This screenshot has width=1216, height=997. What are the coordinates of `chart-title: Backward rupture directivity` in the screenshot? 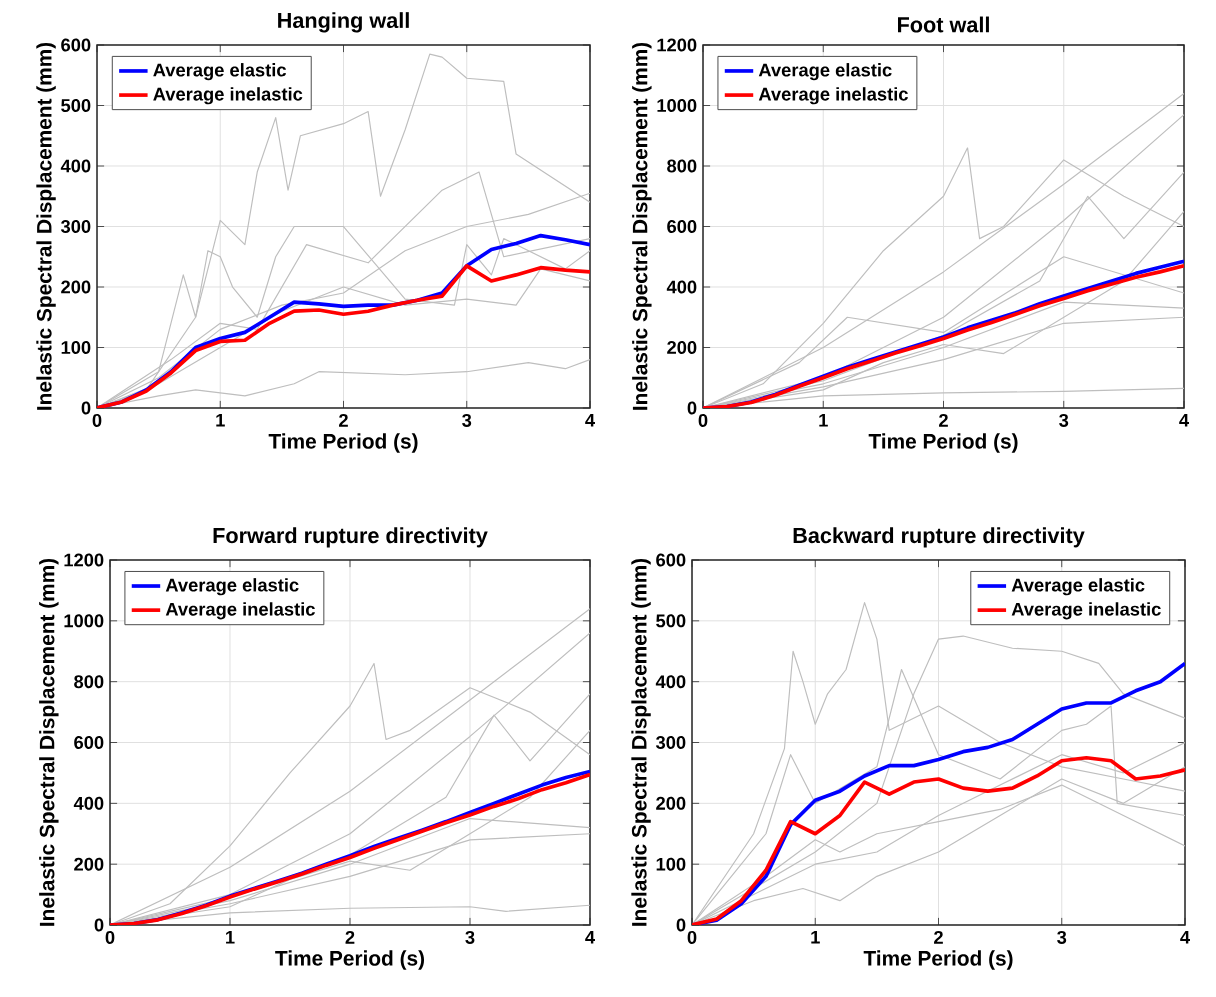 It's located at (939, 537).